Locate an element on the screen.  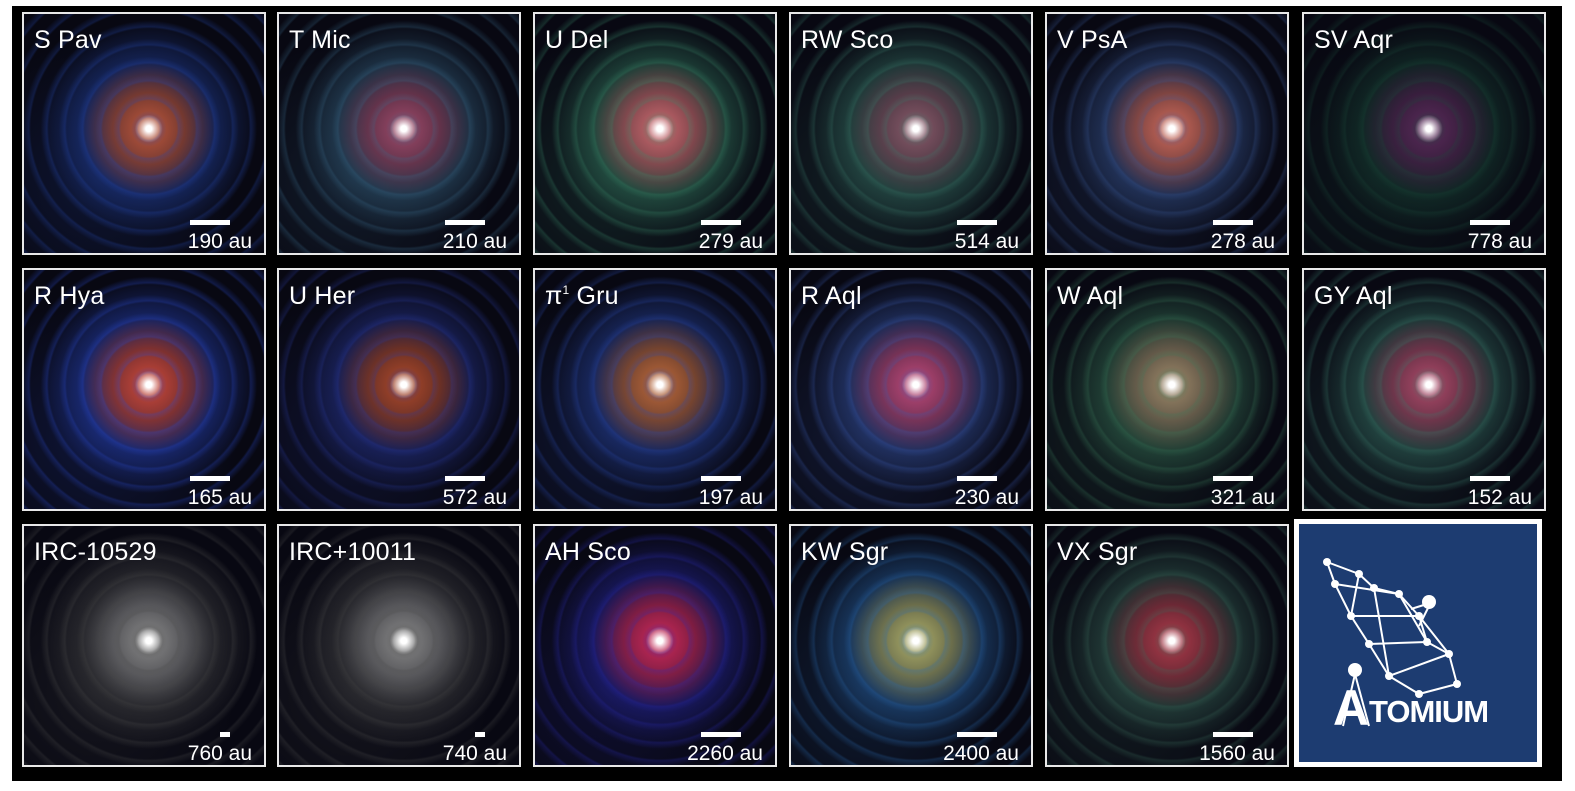
star-name-label: GY Aql is located at coordinates (1353, 296).